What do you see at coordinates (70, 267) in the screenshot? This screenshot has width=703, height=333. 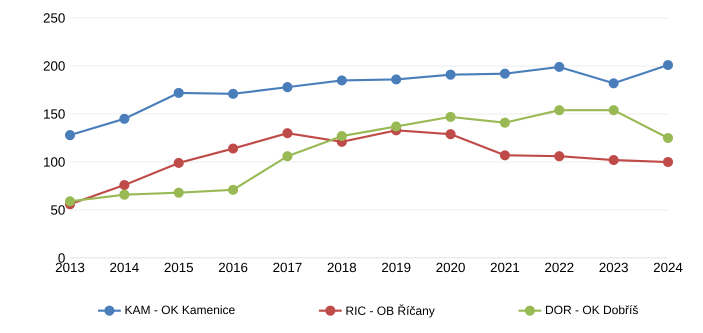 I see `x-tick-label: 2013` at bounding box center [70, 267].